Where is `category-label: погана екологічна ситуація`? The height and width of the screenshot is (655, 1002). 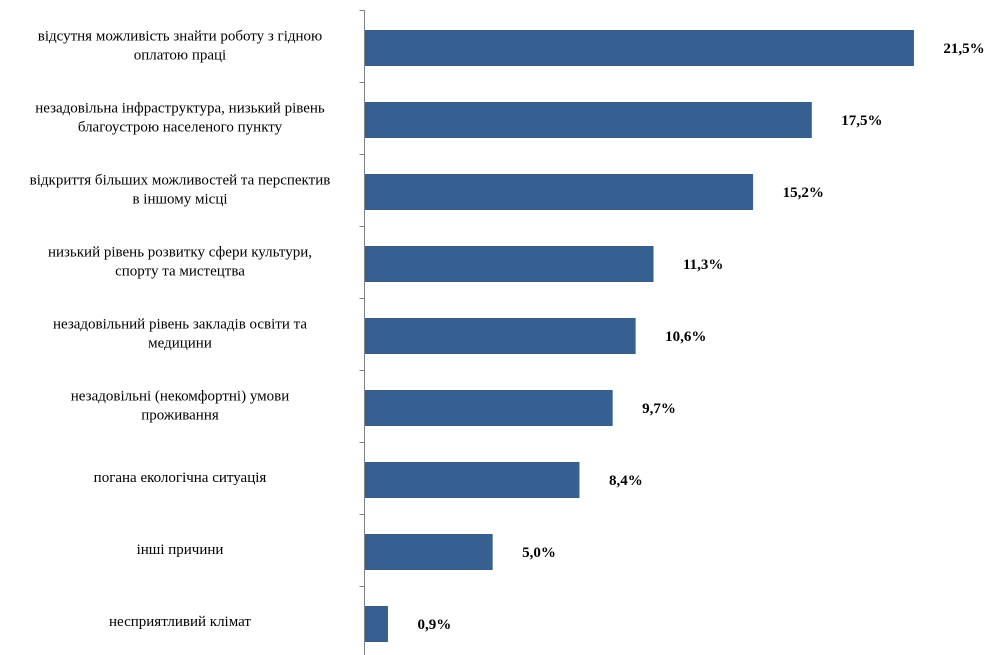 category-label: погана екологічна ситуація is located at coordinates (180, 478).